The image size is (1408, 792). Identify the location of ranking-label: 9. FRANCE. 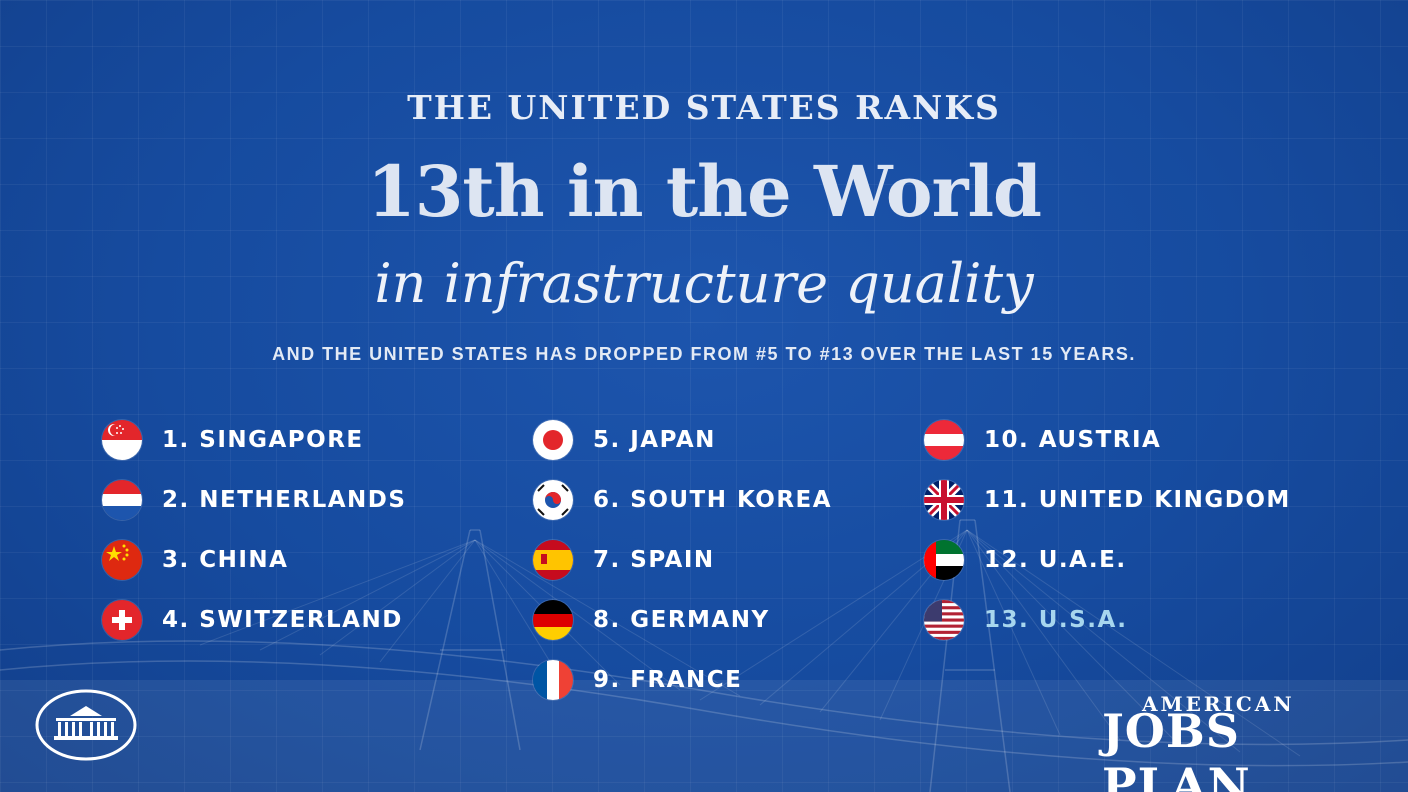
(668, 680).